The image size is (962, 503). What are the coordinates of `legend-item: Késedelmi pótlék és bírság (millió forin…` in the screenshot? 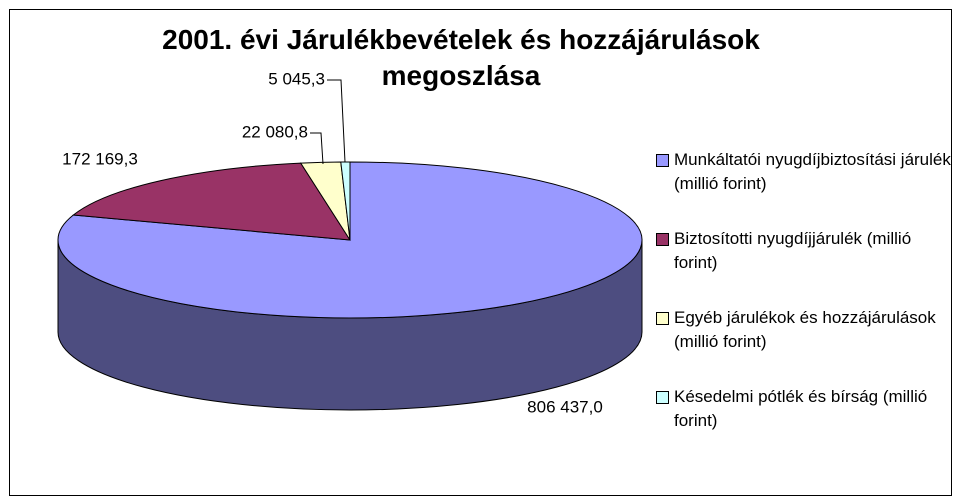 It's located at (806, 409).